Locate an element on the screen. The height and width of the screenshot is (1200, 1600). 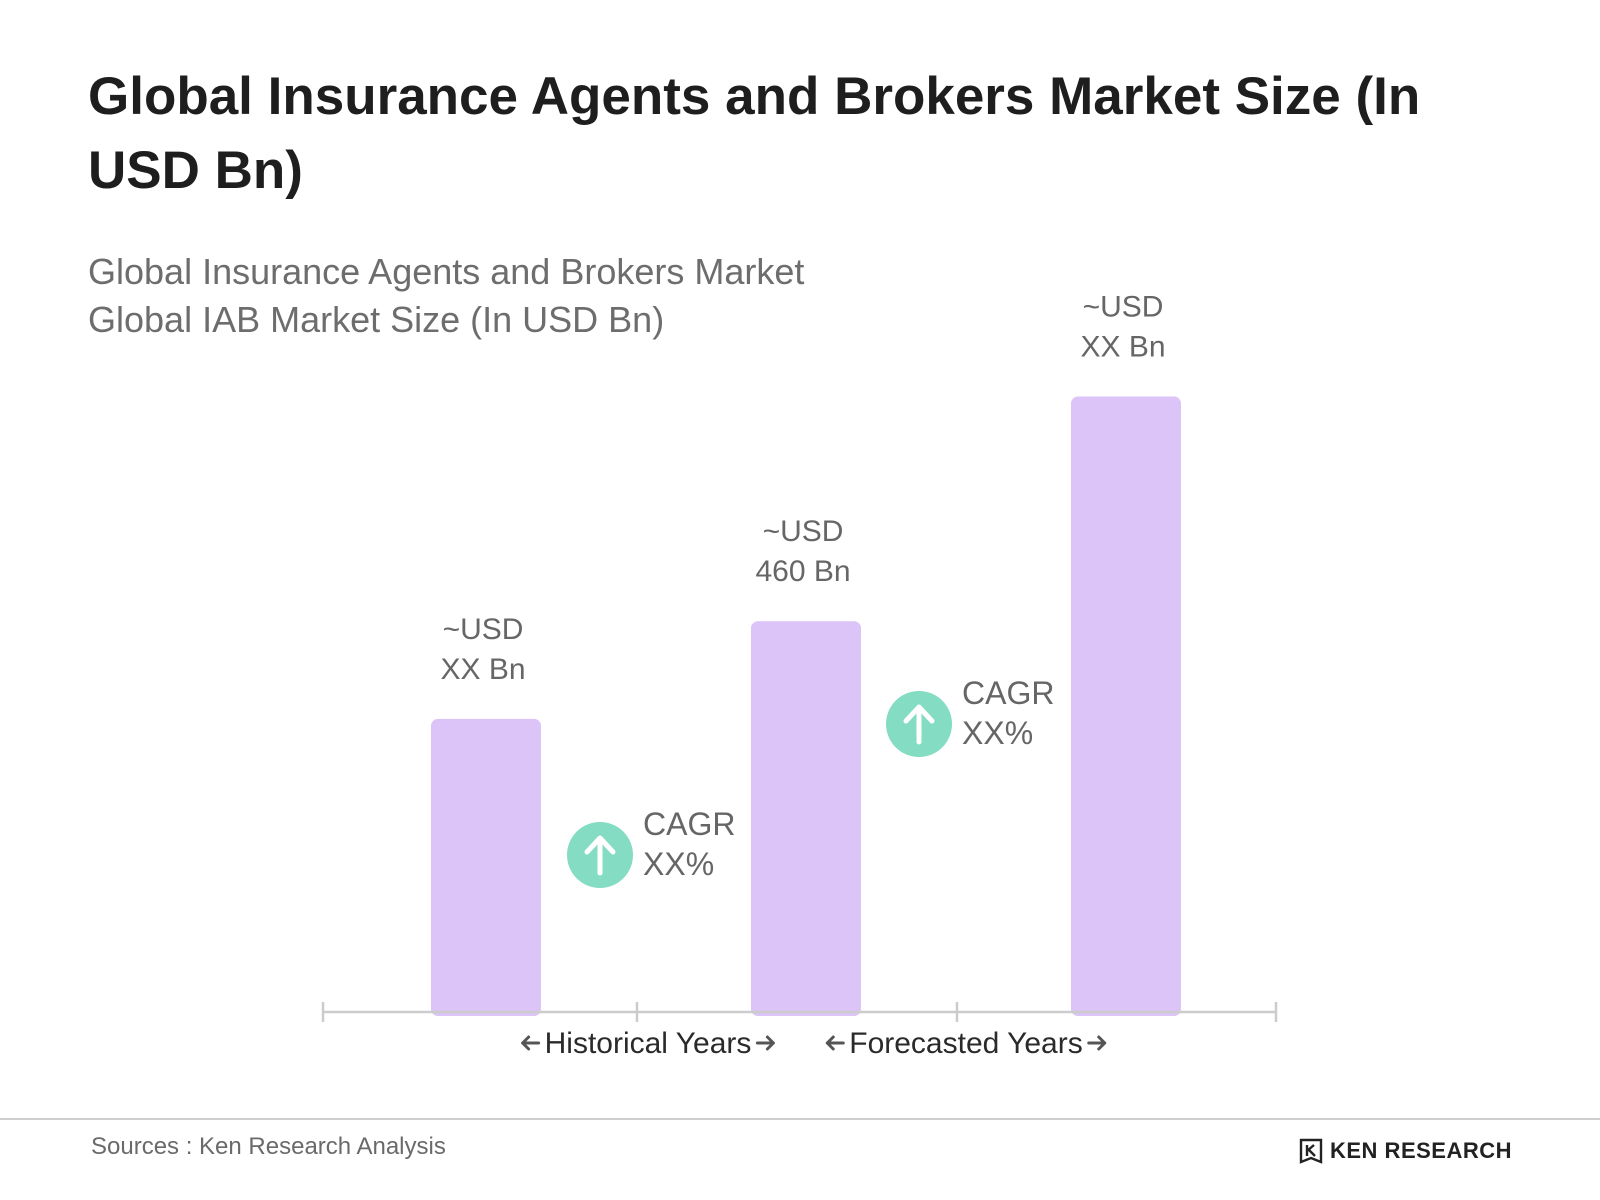
cagr-layer: CAGR XX% CAGR XX% is located at coordinates (810, 781).